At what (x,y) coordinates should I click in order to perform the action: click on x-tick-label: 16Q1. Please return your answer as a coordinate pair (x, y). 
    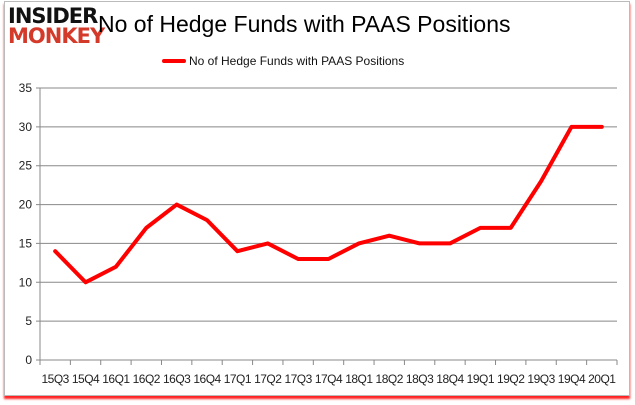
    Looking at the image, I should click on (116, 379).